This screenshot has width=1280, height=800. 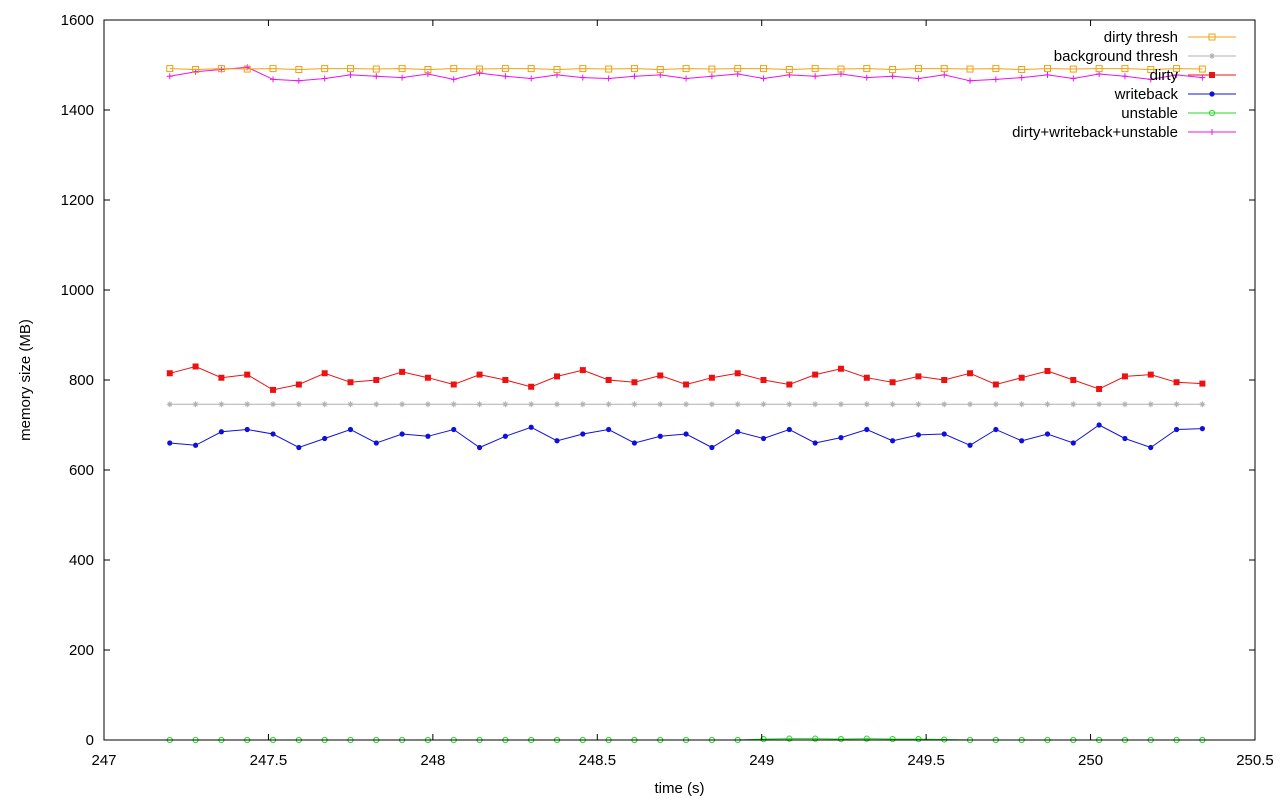 I want to click on series-dirty-thresh, so click(x=686, y=69).